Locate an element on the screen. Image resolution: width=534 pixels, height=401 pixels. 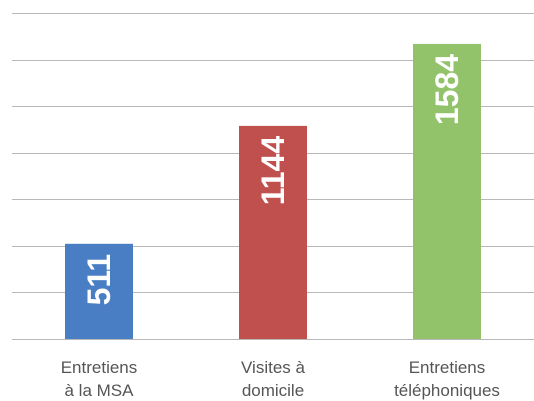
bar-value-label: 511 is located at coordinates (99, 280).